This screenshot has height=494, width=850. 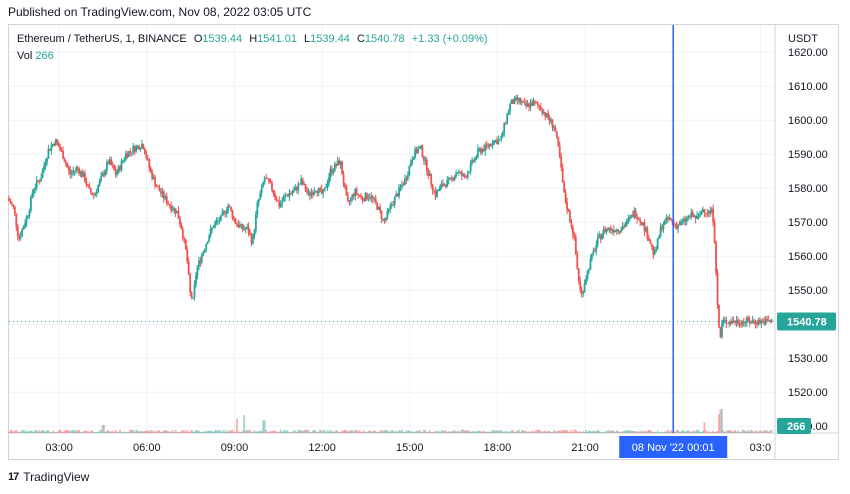 I want to click on last-volume-text: 266, so click(x=796, y=427).